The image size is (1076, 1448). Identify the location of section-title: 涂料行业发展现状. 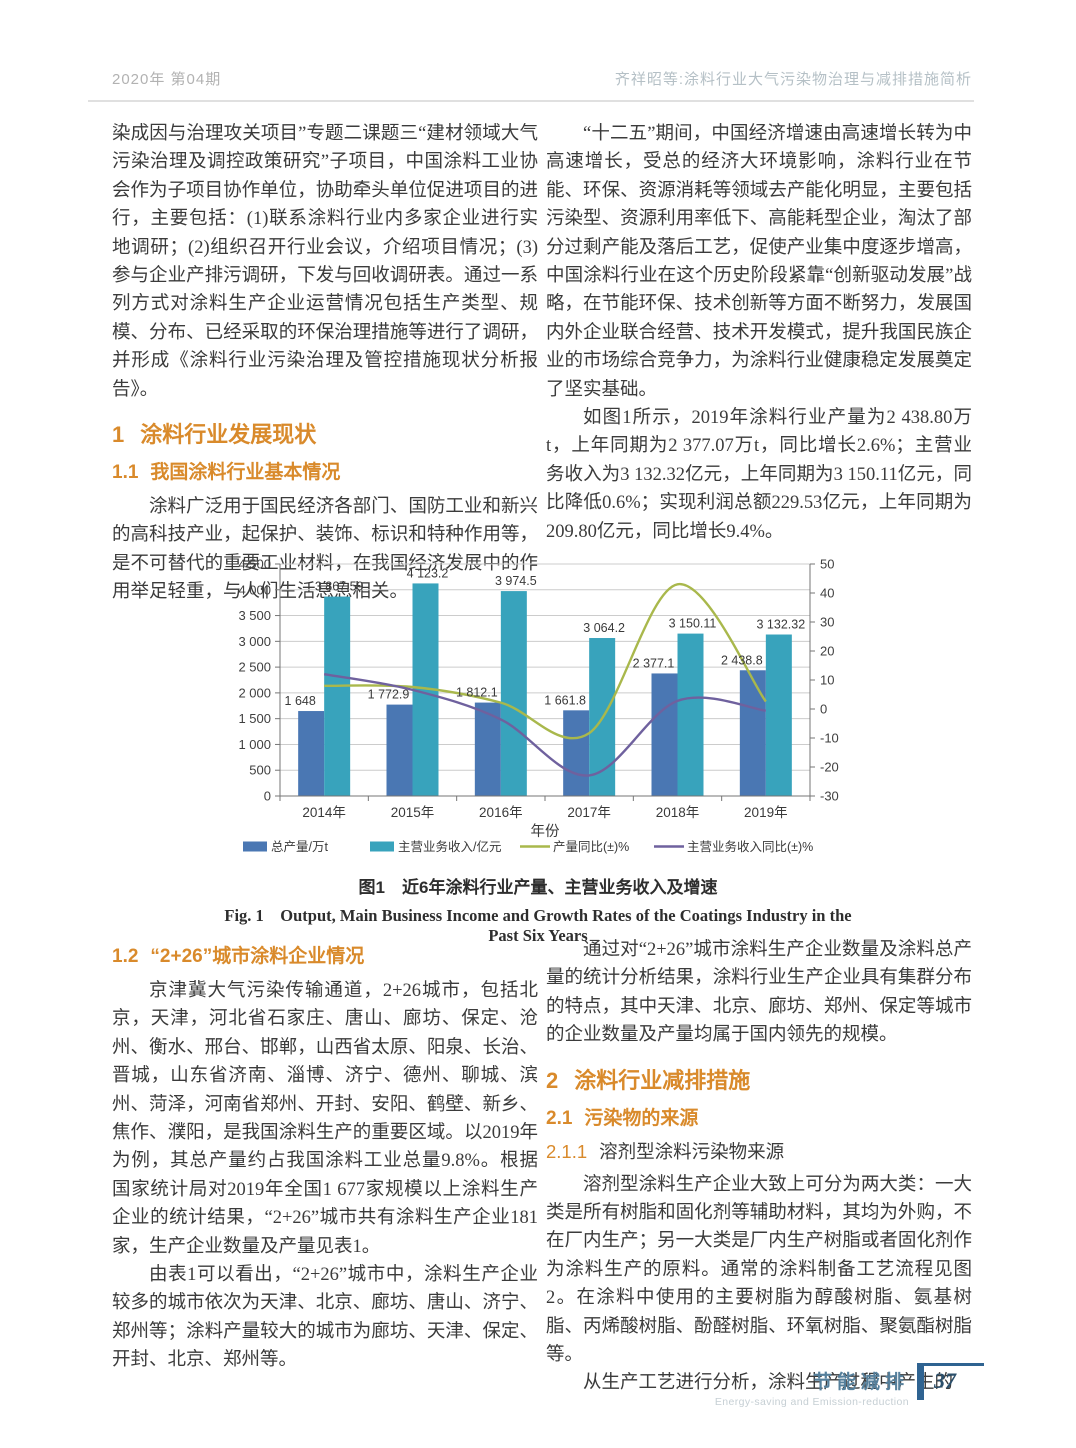
(228, 435).